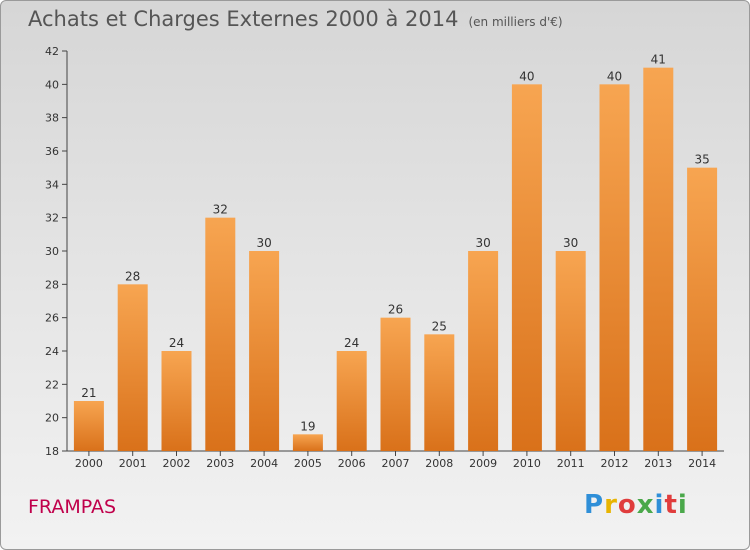 This screenshot has width=750, height=550. I want to click on data-label-2007: 26, so click(395, 310).